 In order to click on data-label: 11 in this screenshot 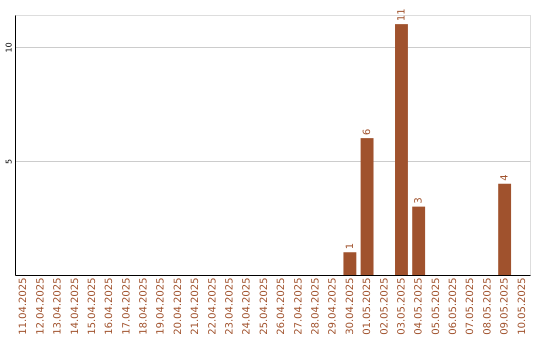, I will do `click(402, 15)`.